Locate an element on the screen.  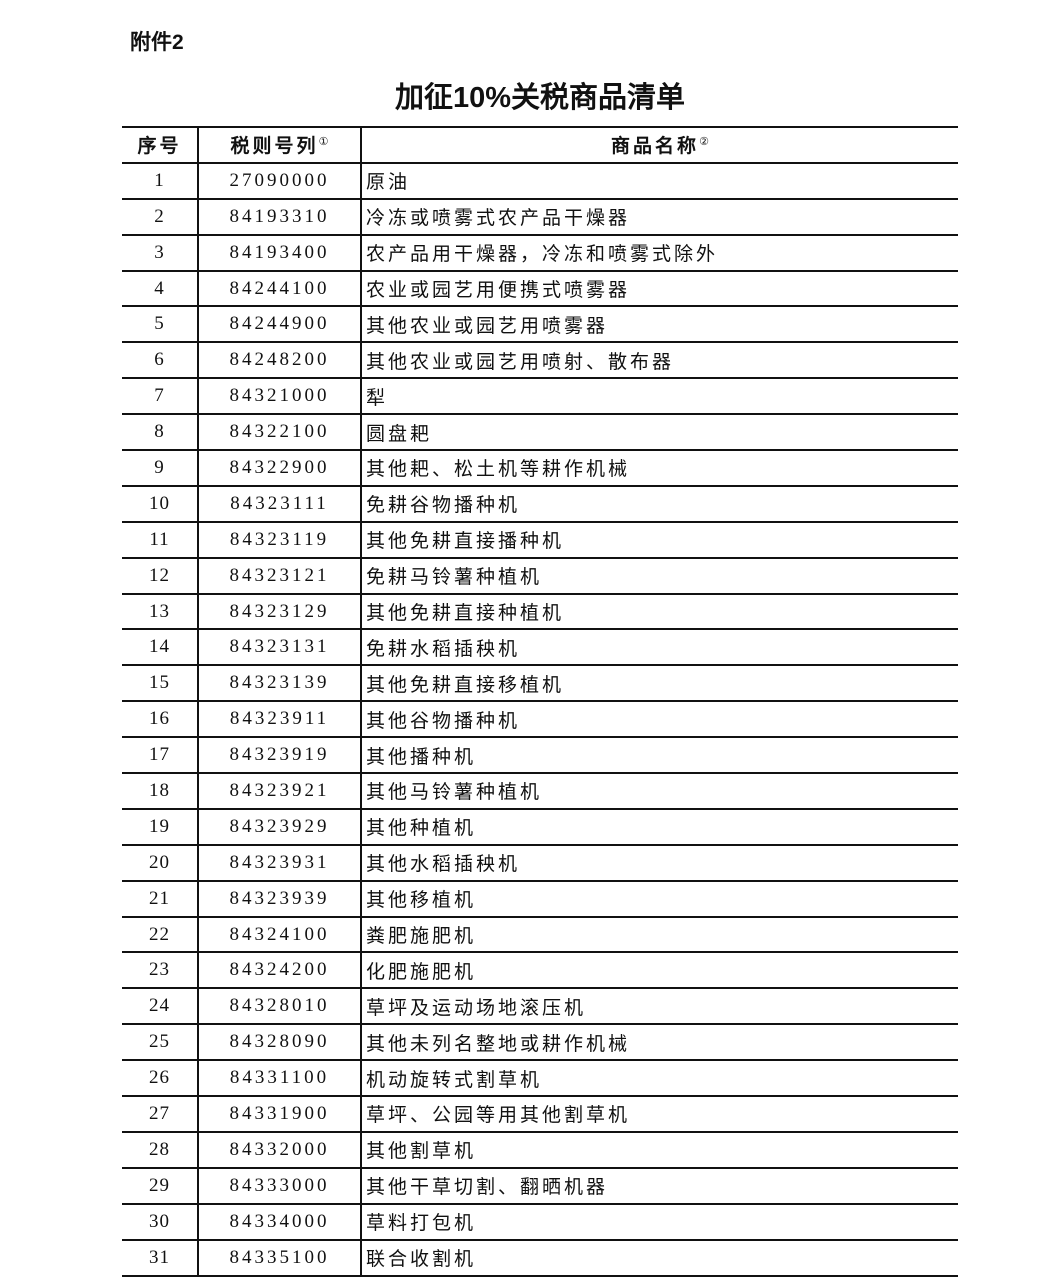
product-name: 圆盘耙 is located at coordinates (659, 433).